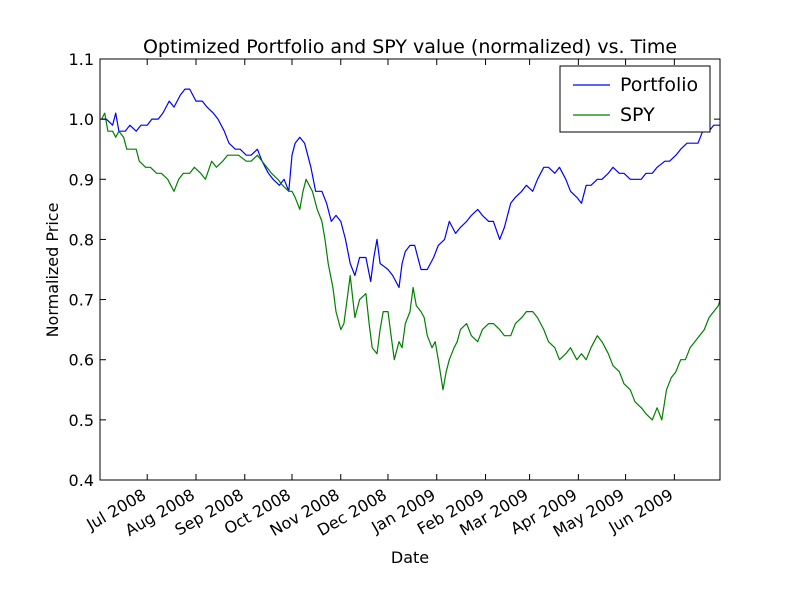 This screenshot has width=800, height=600. I want to click on legend: Portfolio SPY, so click(635, 99).